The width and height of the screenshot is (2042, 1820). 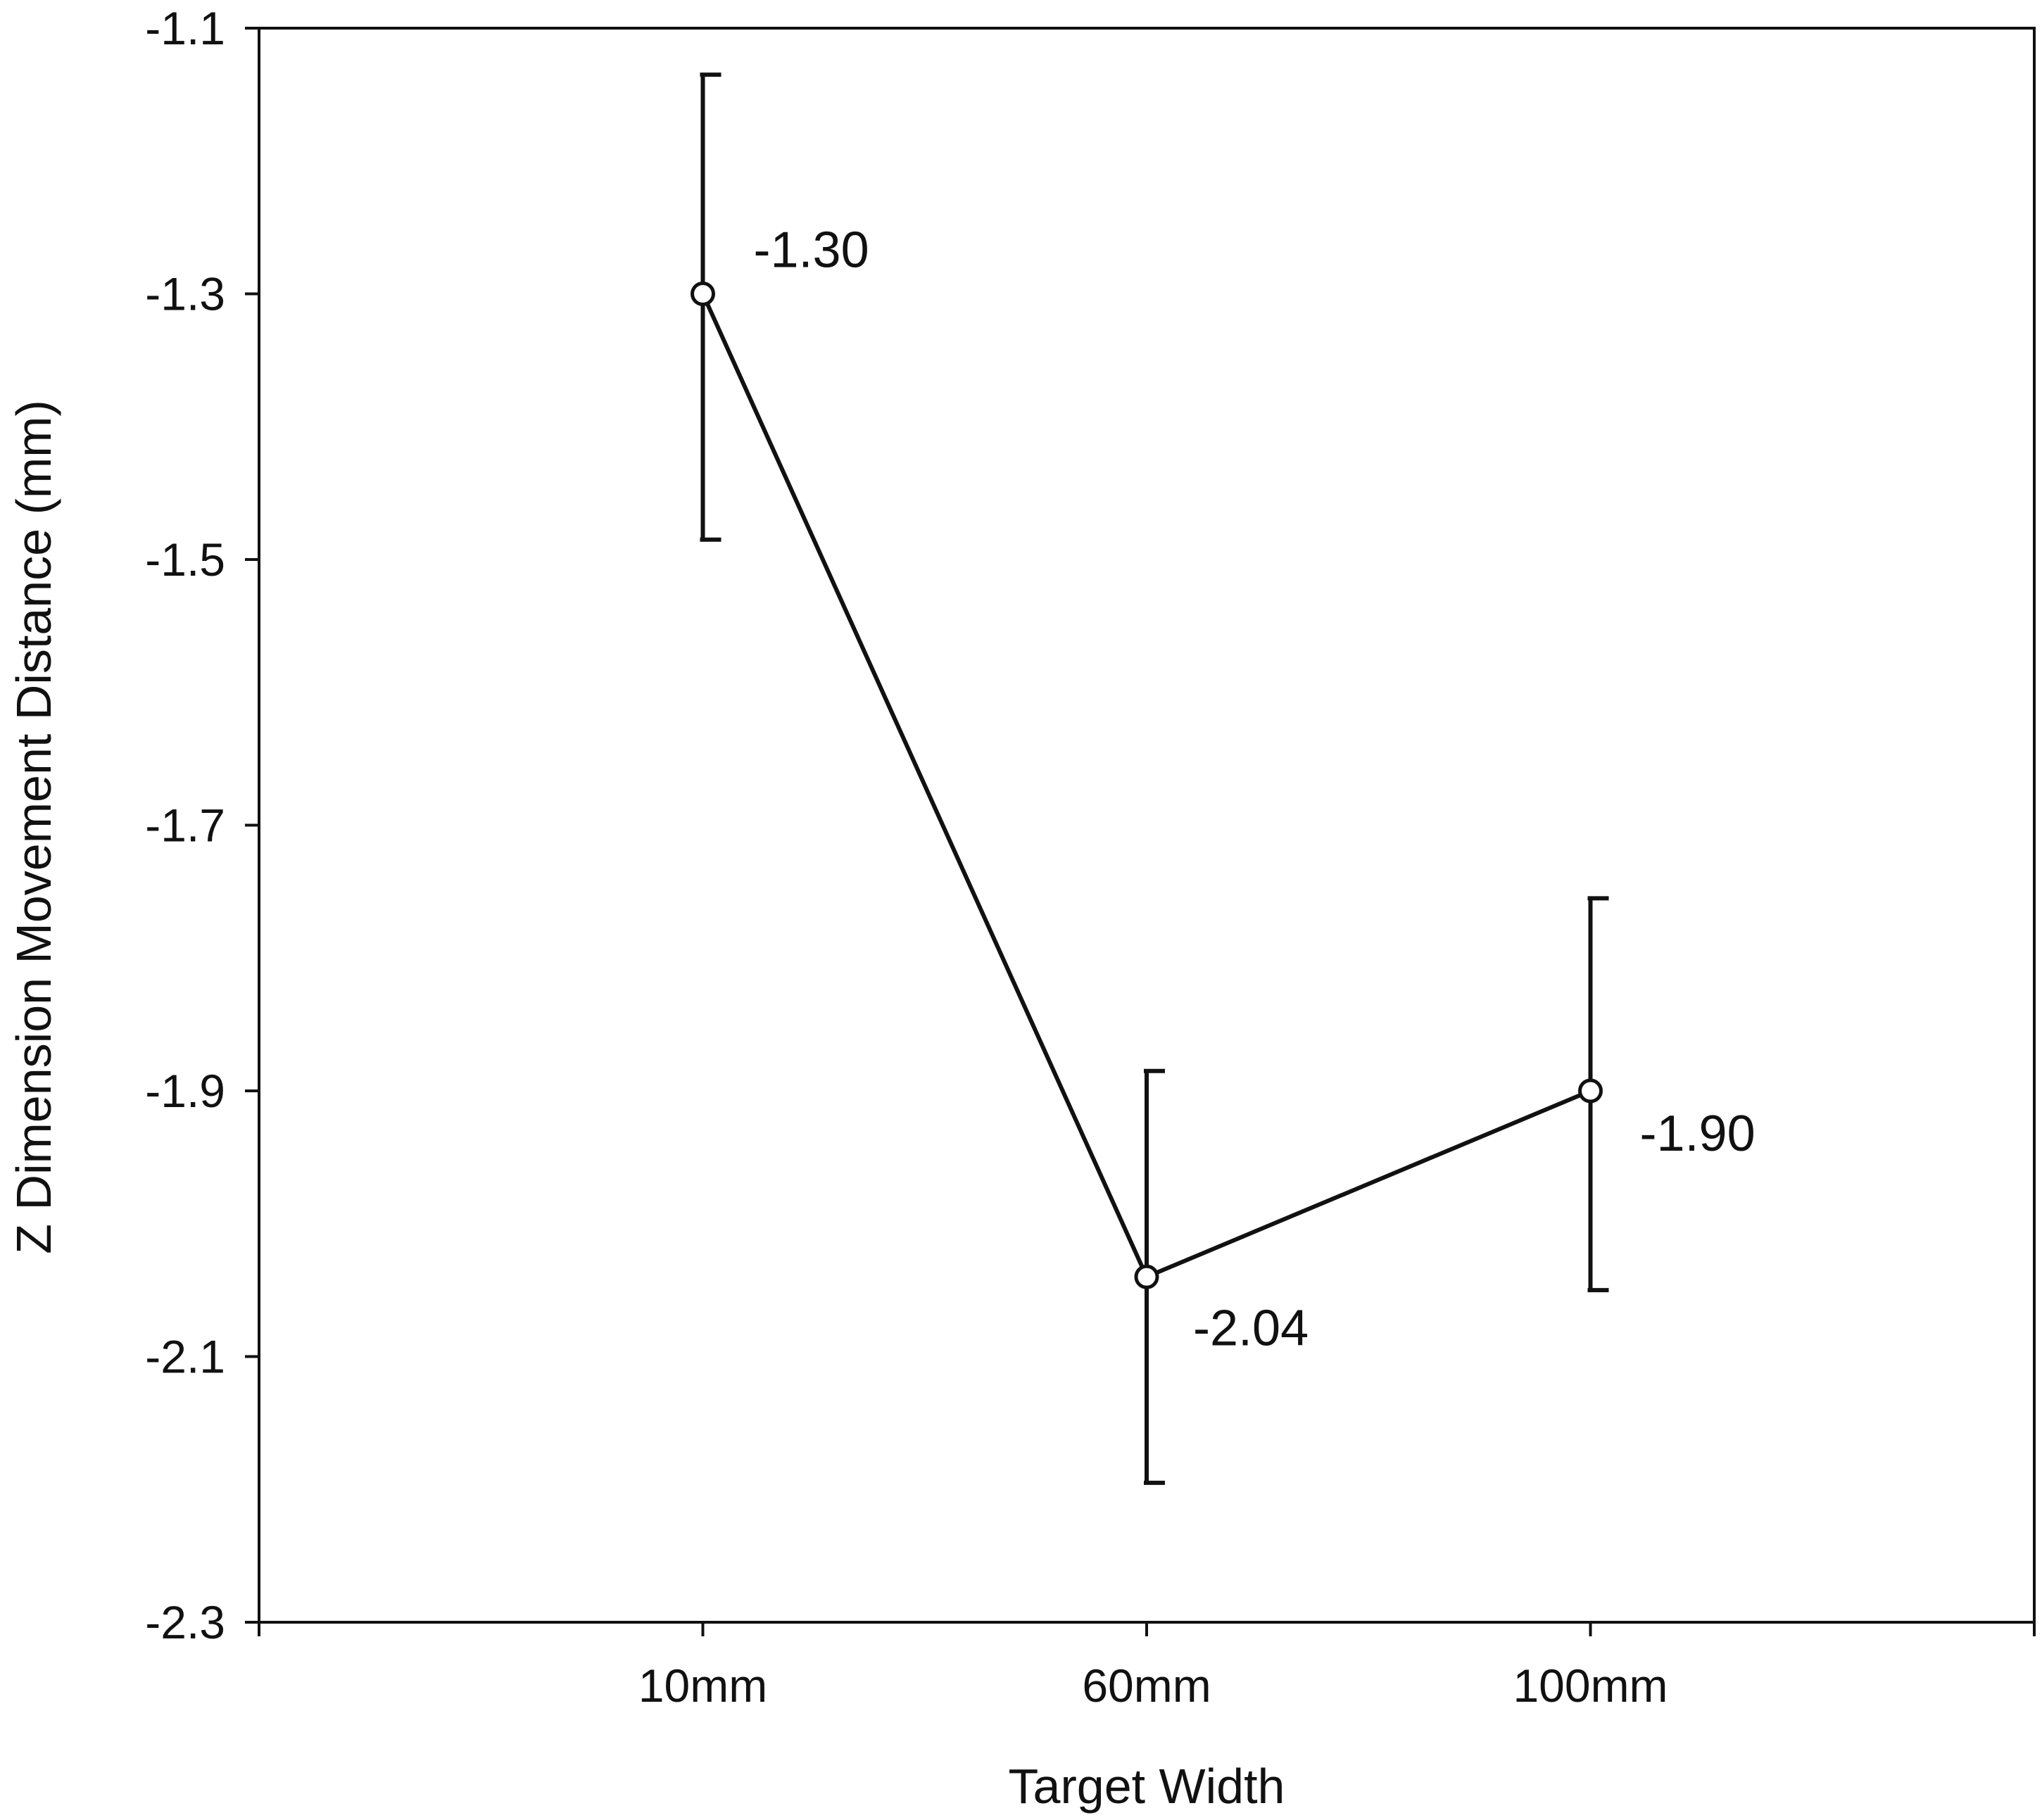 What do you see at coordinates (185, 1622) in the screenshot?
I see `y-tick-label: -2.3` at bounding box center [185, 1622].